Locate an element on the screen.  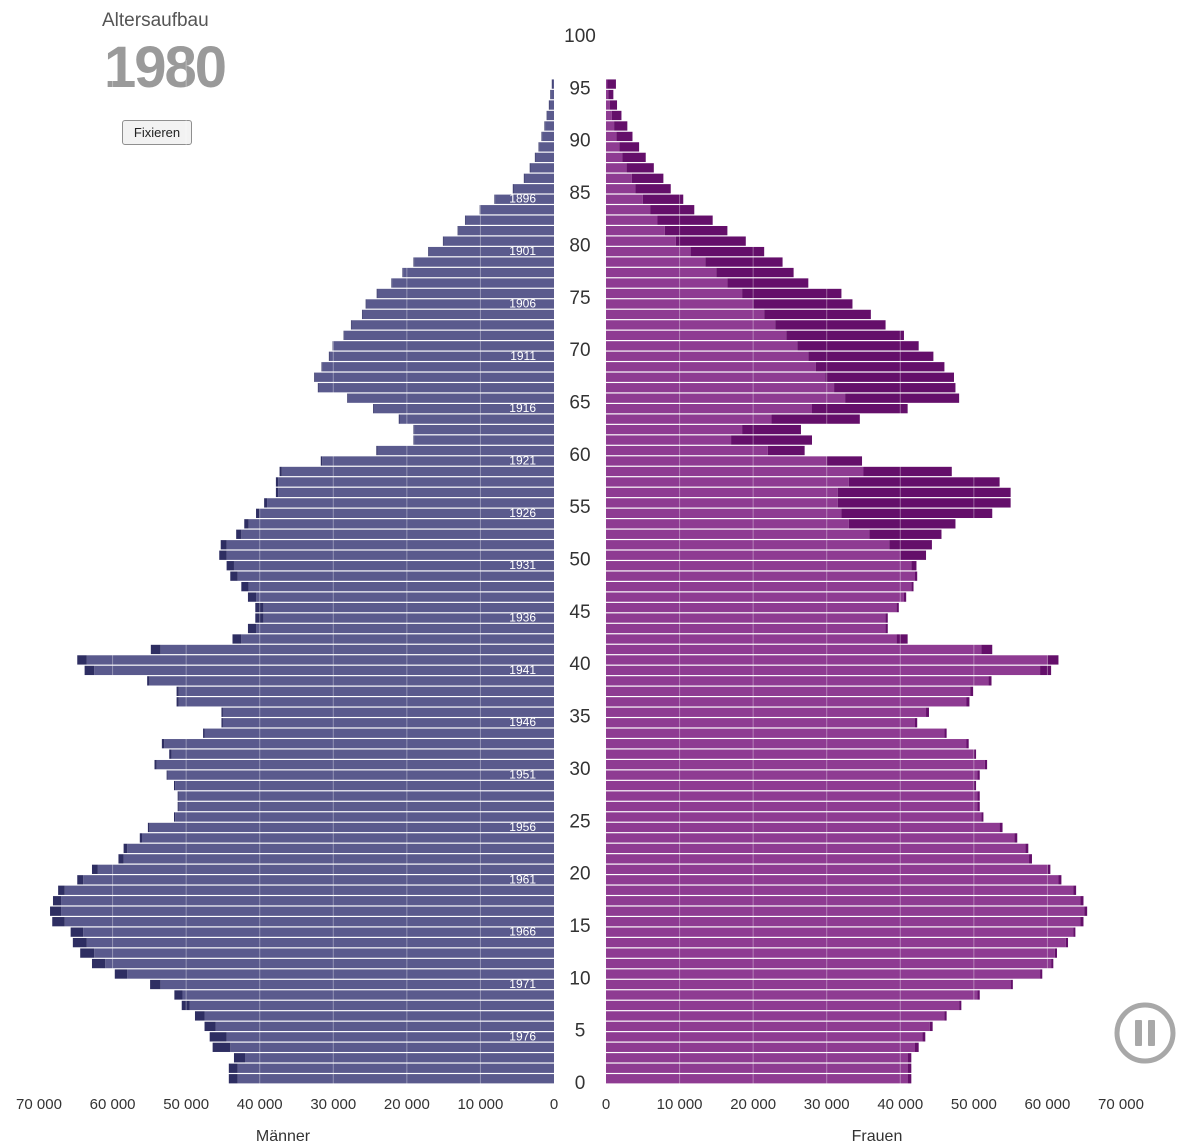
age-tick-label: 80 is located at coordinates (579, 245).